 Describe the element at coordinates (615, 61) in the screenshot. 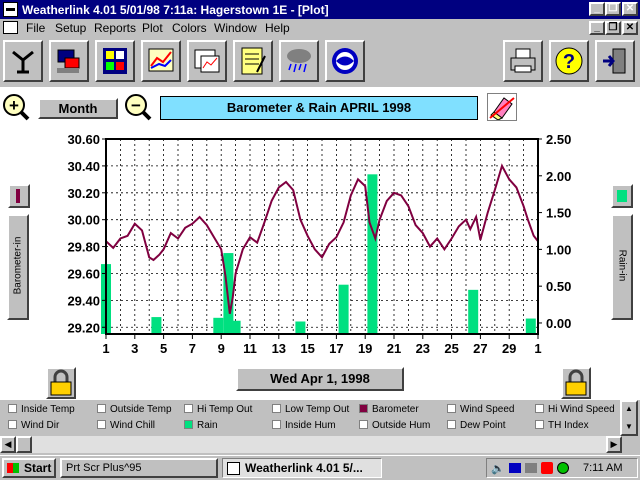

I see `exit-button` at that location.